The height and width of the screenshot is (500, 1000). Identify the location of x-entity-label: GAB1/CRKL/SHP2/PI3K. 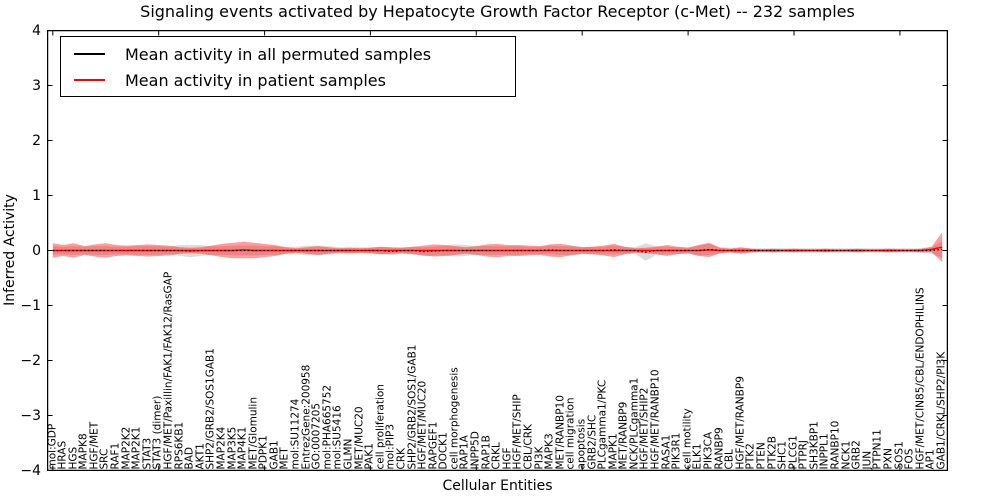
(941, 410).